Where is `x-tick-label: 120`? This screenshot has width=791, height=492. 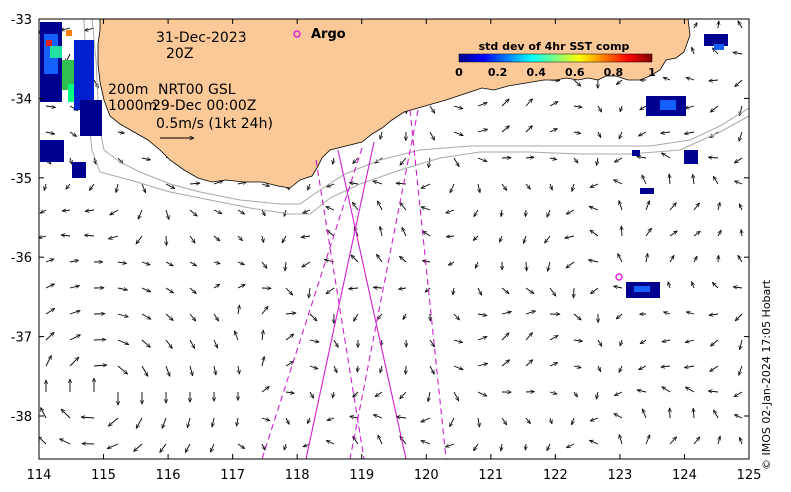 x-tick-label: 120 is located at coordinates (426, 475).